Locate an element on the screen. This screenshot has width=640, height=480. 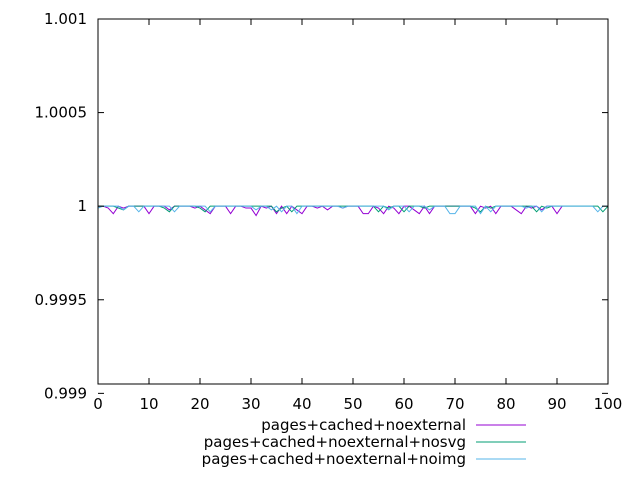
x-tick-label: 20 is located at coordinates (199, 404).